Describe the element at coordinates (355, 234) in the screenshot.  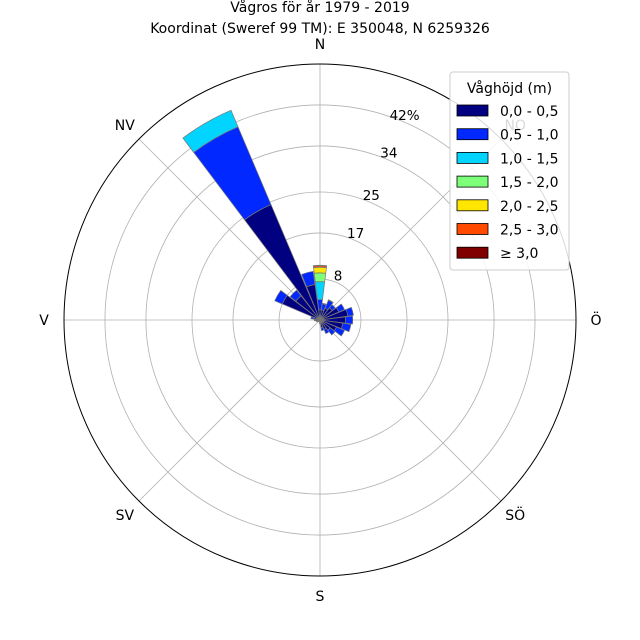
I see `ring-label-1: 17` at that location.